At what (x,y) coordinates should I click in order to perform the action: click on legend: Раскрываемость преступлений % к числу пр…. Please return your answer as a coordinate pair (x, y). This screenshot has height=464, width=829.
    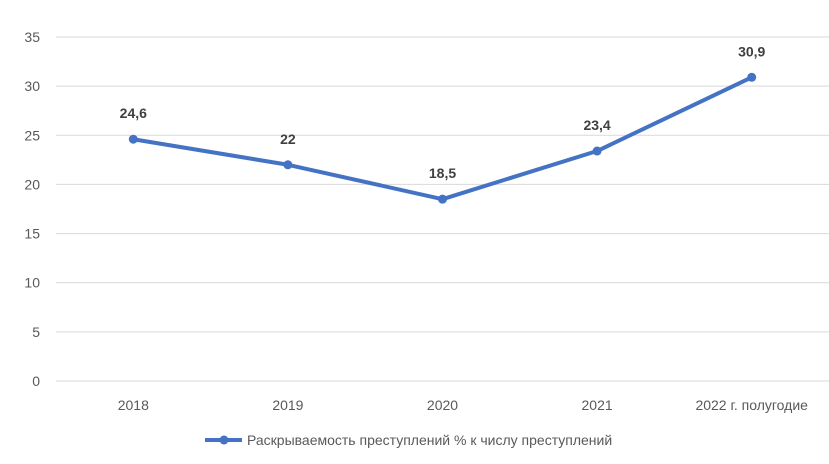
    Looking at the image, I should click on (408, 440).